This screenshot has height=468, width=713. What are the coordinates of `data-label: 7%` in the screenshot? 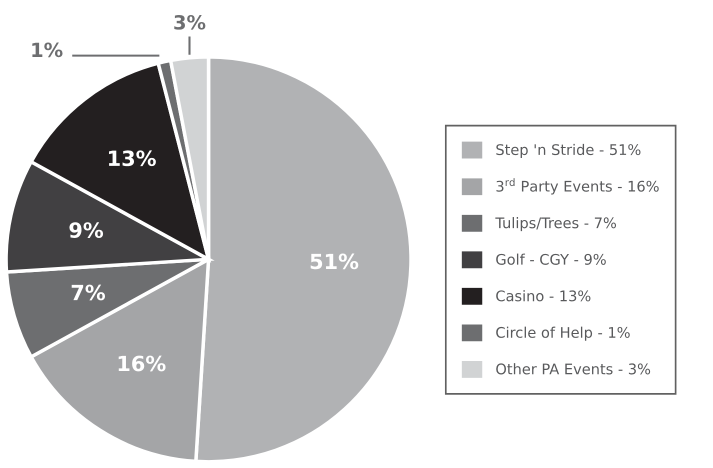 It's located at (89, 292).